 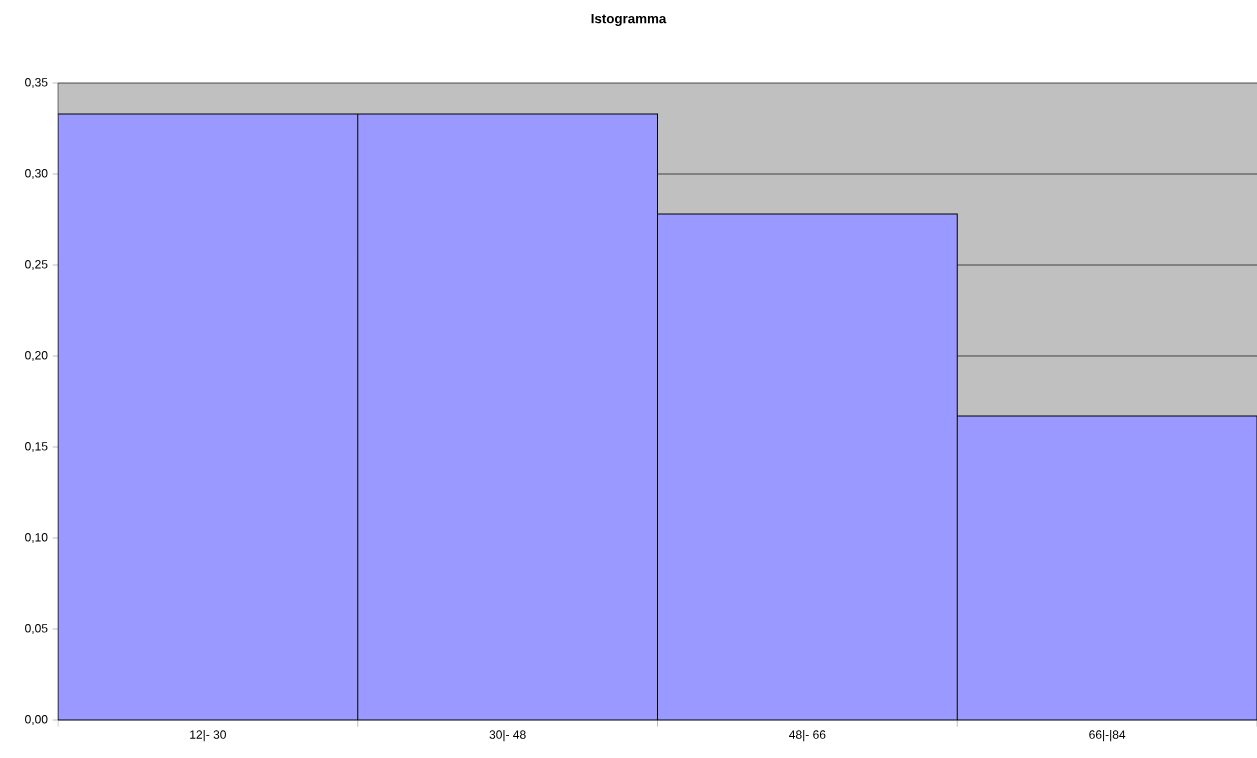 What do you see at coordinates (36, 629) in the screenshot?
I see `y-tick-label: 0,05` at bounding box center [36, 629].